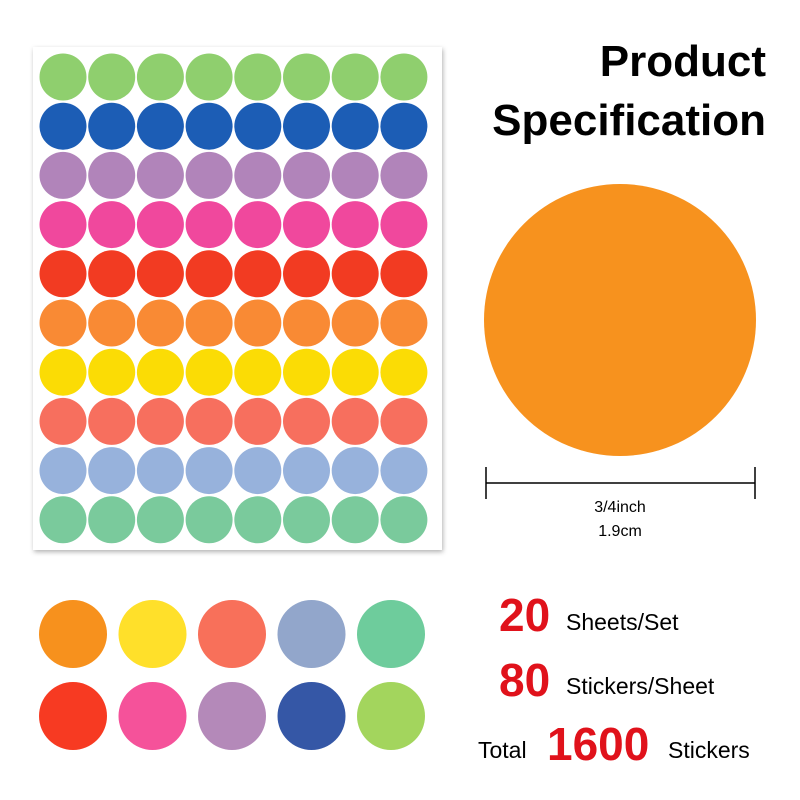 This screenshot has height=800, width=800. Describe the element at coordinates (524, 615) in the screenshot. I see `spec-number: 20` at that location.